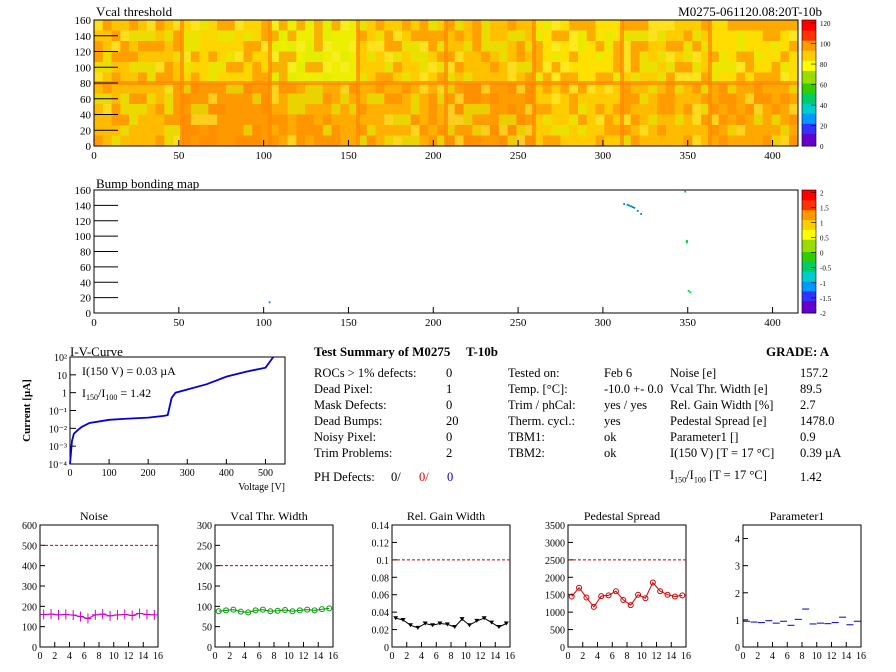 The image size is (896, 672). I want to click on summary-x-tick-label: 14, so click(671, 656).